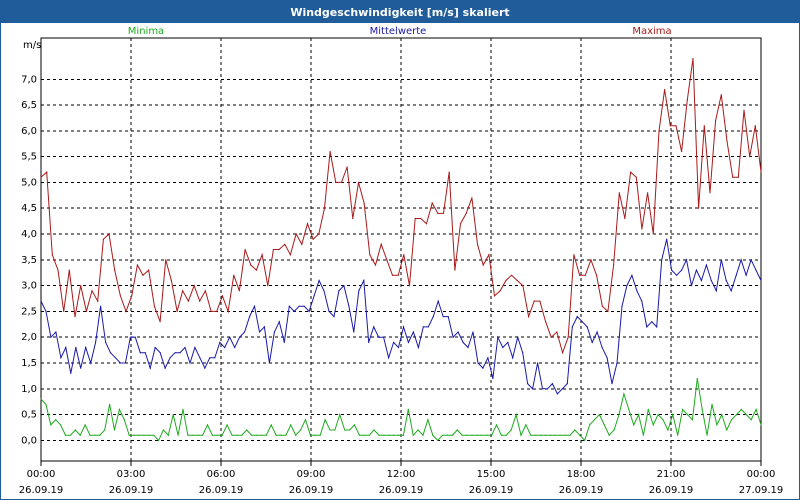 The width and height of the screenshot is (800, 500). Describe the element at coordinates (311, 490) in the screenshot. I see `x-tick-date-label: 26.09.19` at that location.